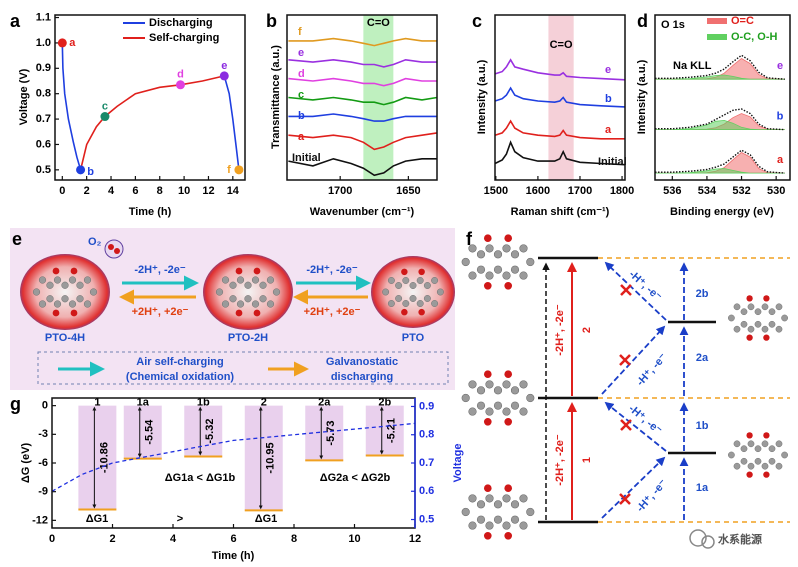 This screenshot has height=567, width=798. What do you see at coordinates (780, 160) in the screenshot?
I see `spectrum-label: a` at bounding box center [780, 160].